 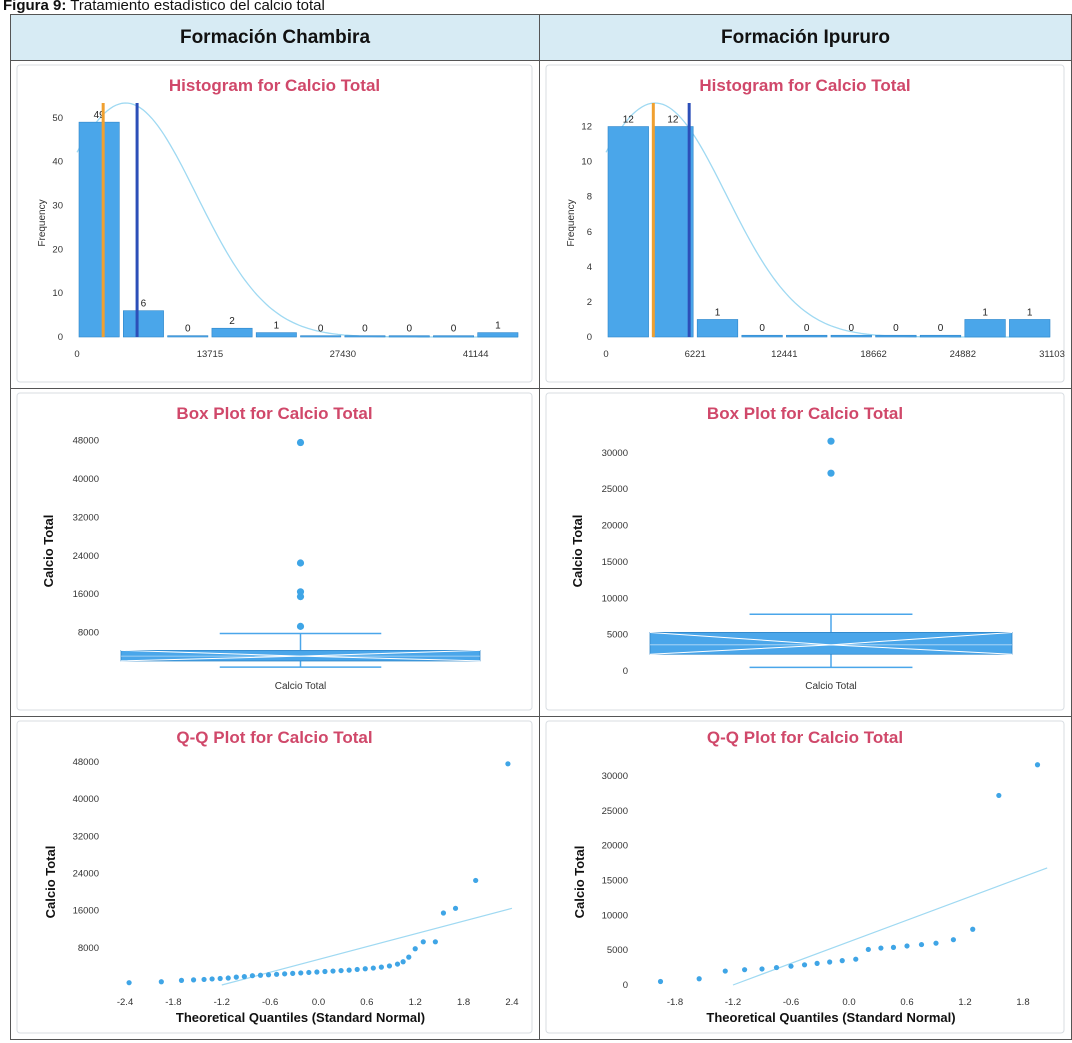 I want to click on y-tick-label: 32000, so click(x=86, y=836).